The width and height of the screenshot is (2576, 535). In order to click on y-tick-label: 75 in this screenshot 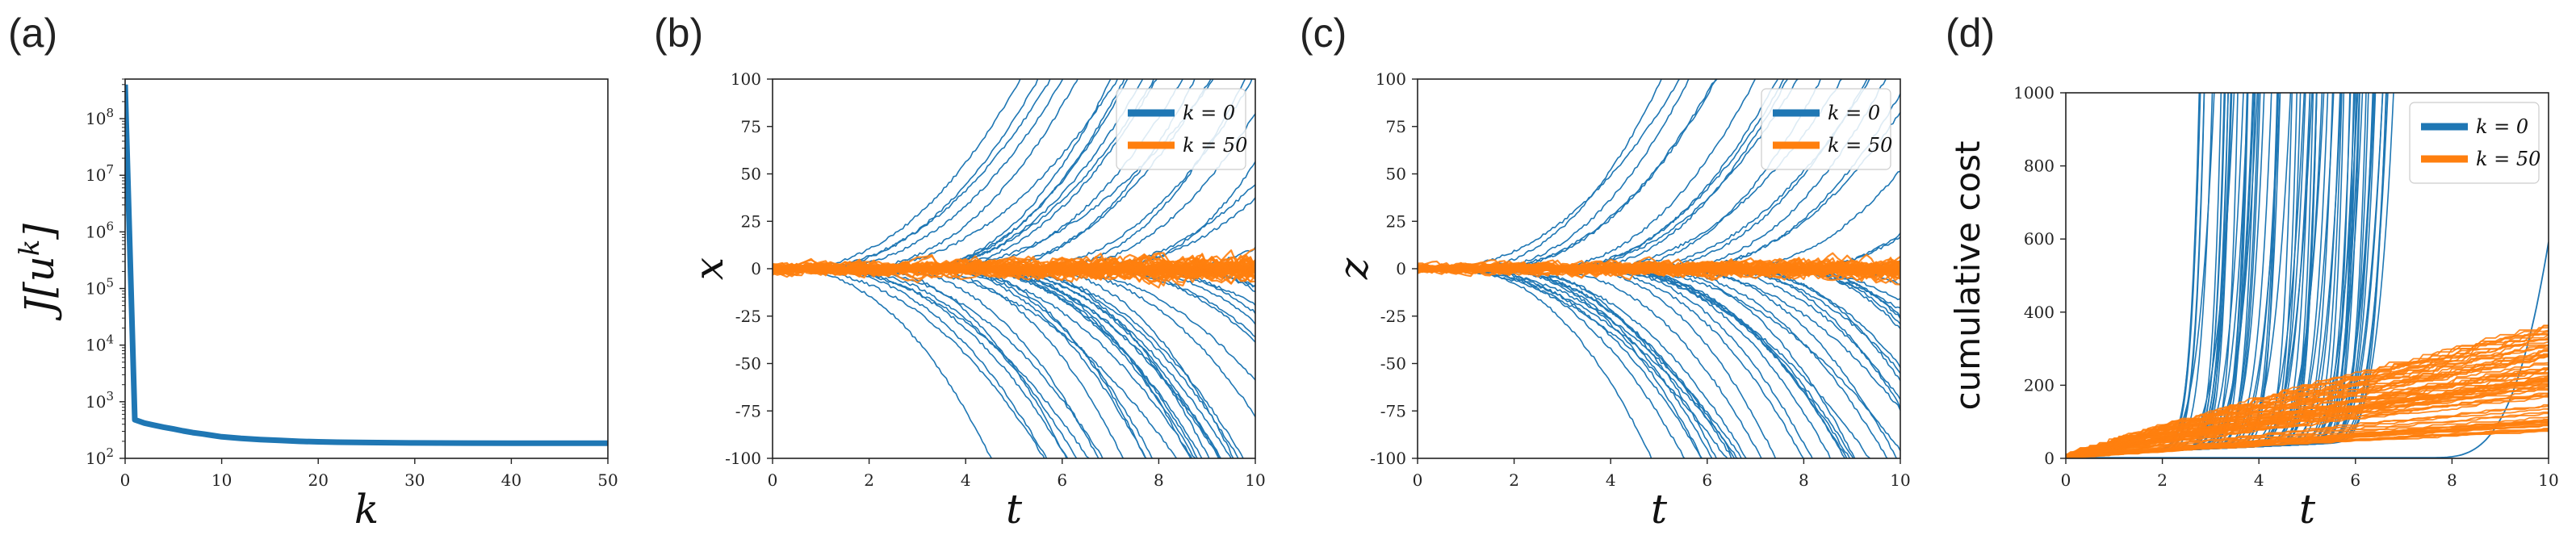, I will do `click(751, 126)`.